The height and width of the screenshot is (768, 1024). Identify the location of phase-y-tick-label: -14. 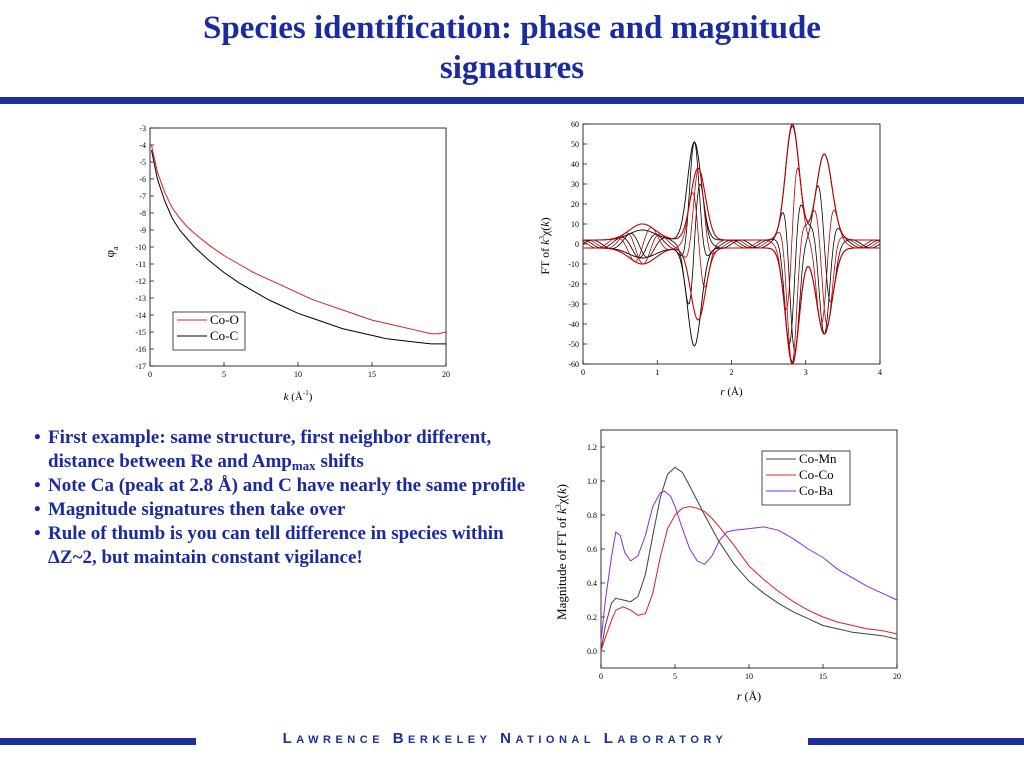
(140, 315).